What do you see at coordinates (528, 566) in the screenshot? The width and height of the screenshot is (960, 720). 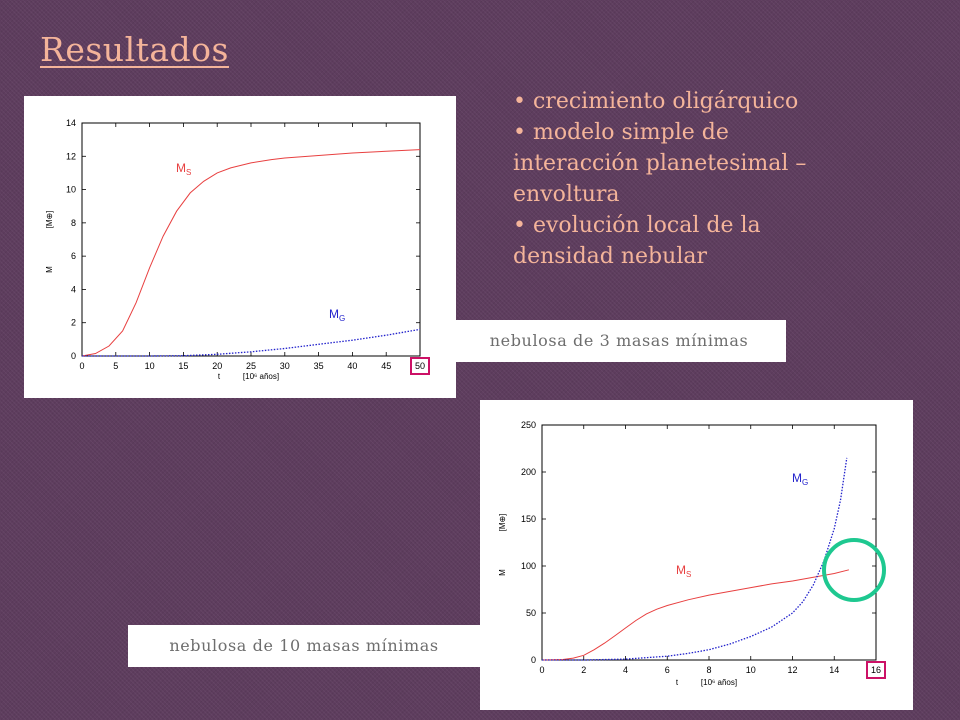 I see `y-tick-label: 100` at bounding box center [528, 566].